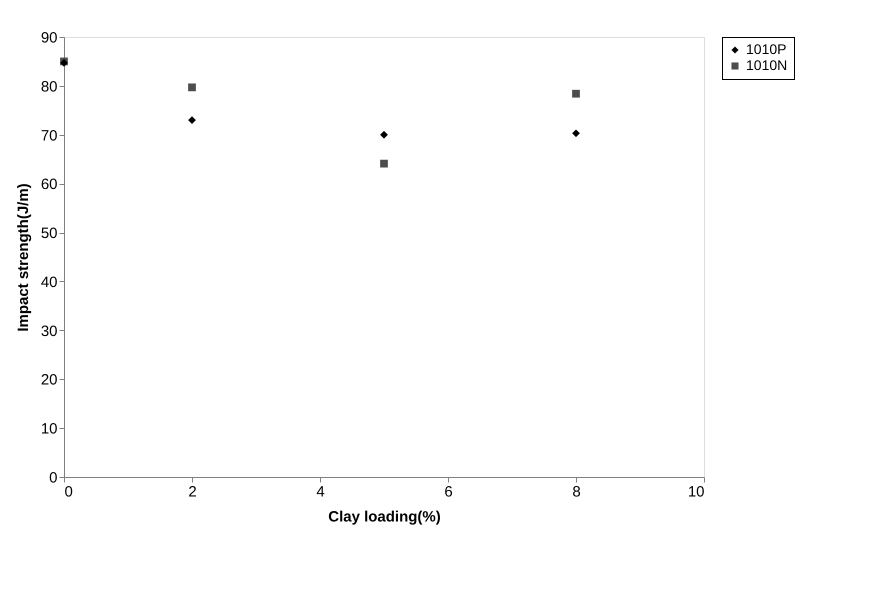 The image size is (886, 591). Describe the element at coordinates (384, 517) in the screenshot. I see `x-axis-title: Clay loading(%)` at that location.